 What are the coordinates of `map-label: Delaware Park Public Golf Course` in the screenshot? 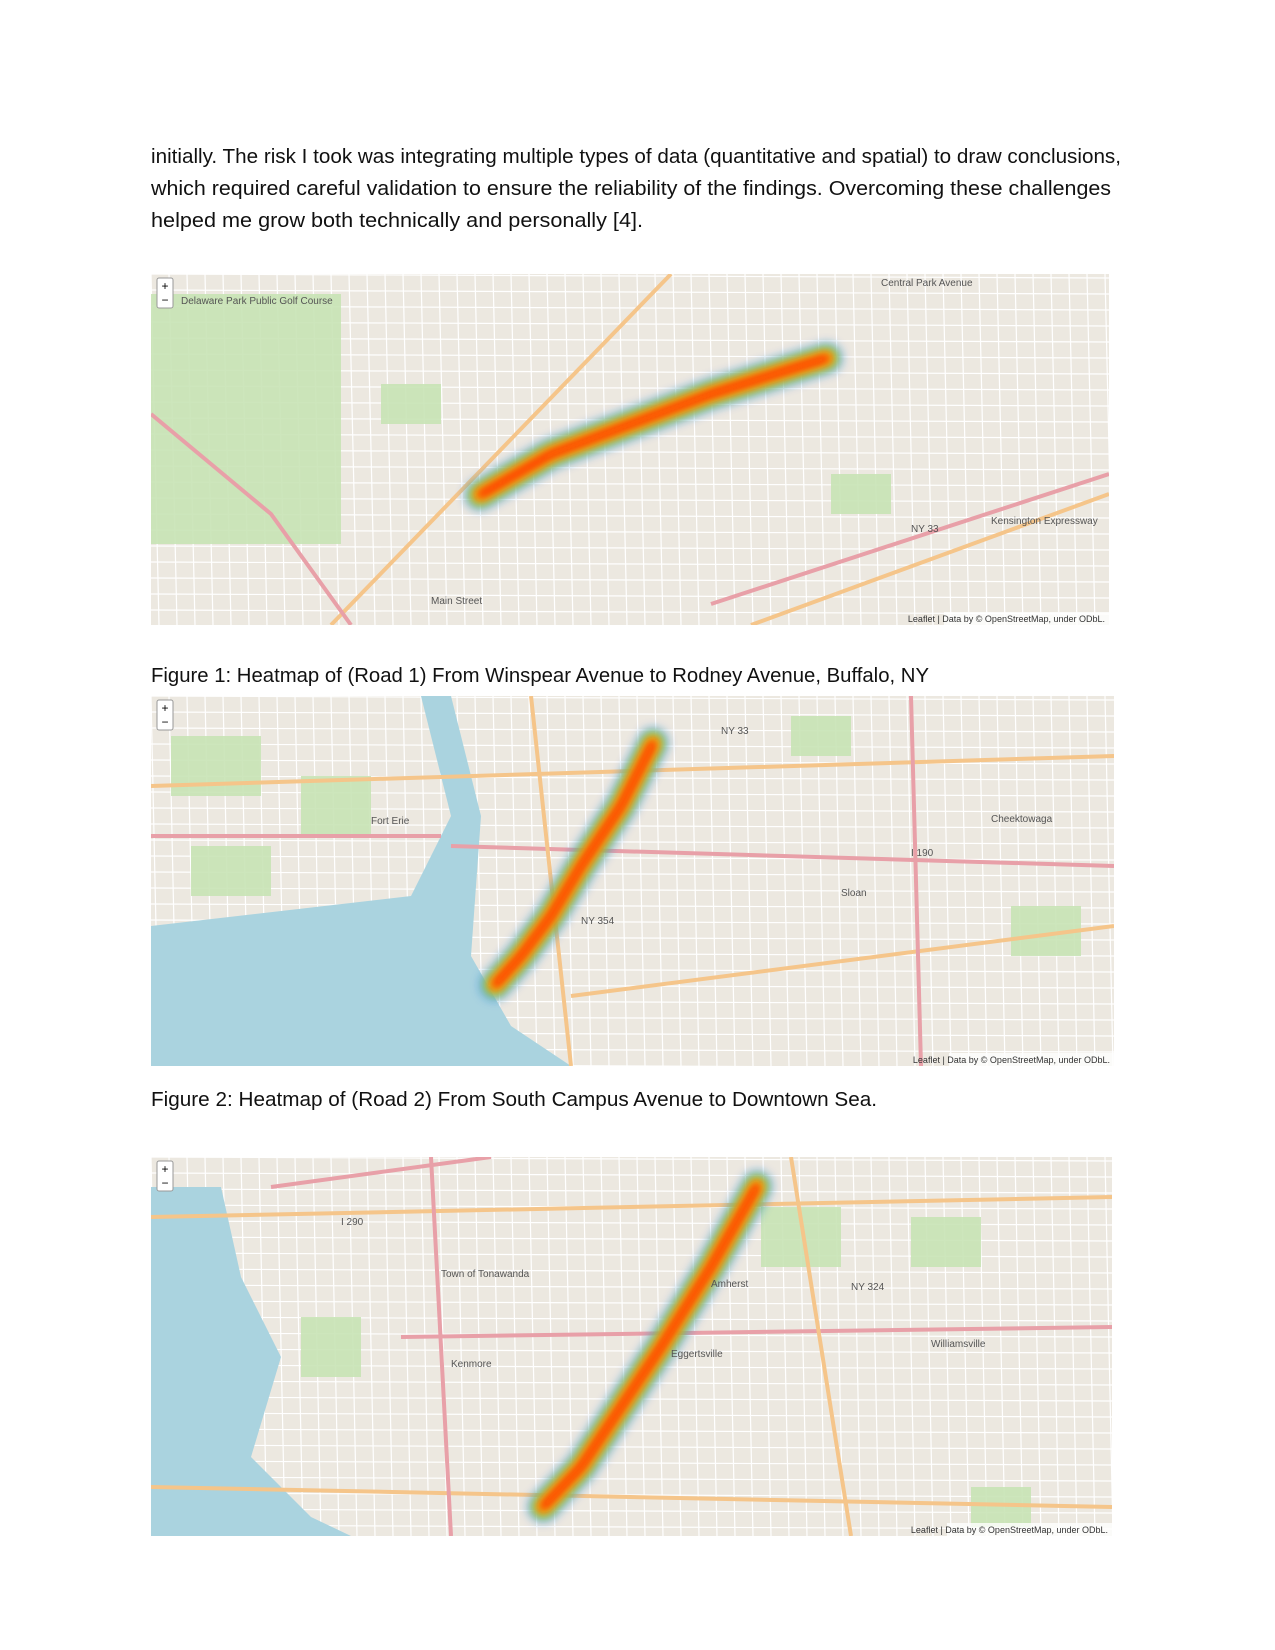 It's located at (257, 301).